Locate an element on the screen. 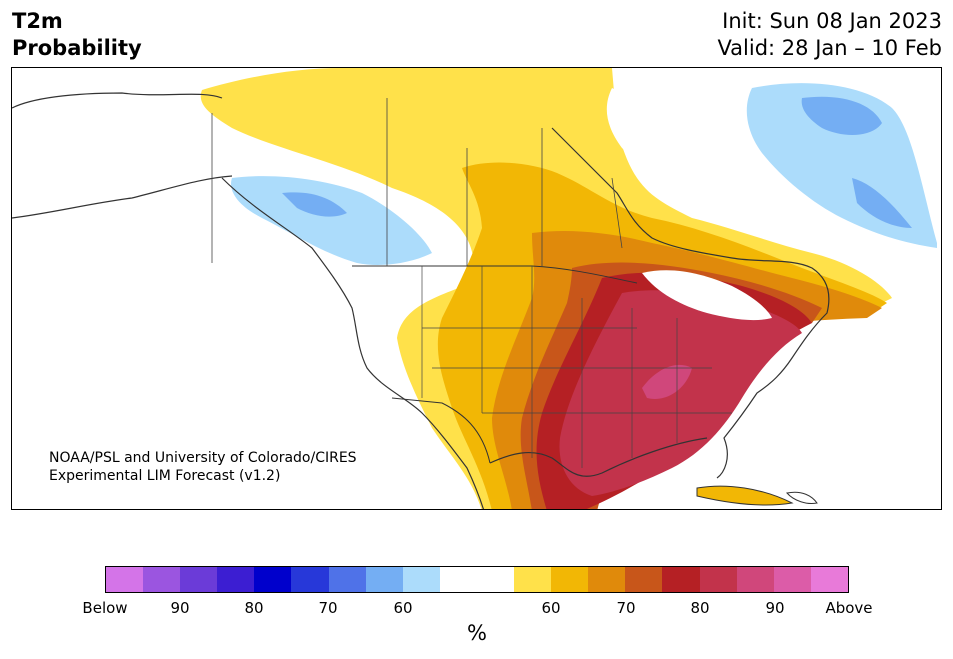 The width and height of the screenshot is (953, 659). colorbar-tick-above-90: 90 is located at coordinates (775, 608).